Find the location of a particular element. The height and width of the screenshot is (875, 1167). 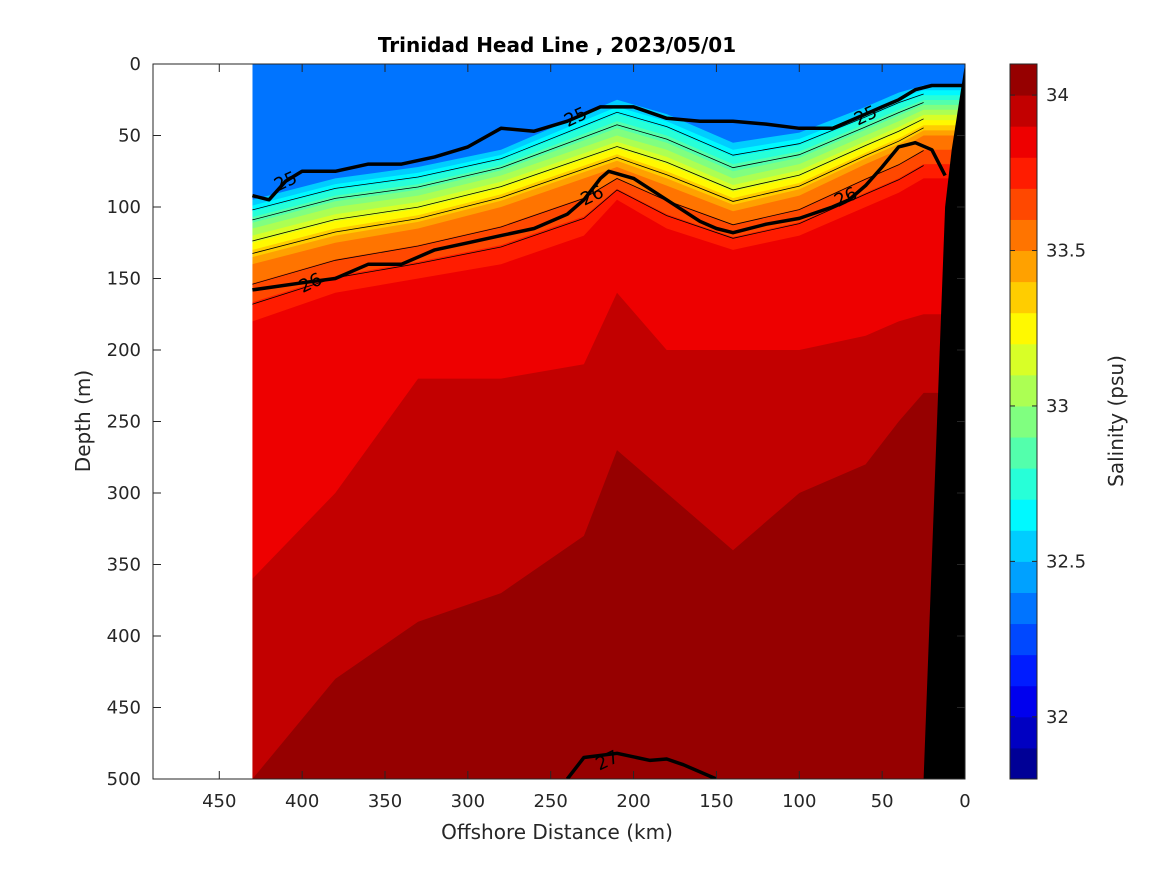

colorbar-tick-label: 34 is located at coordinates (1057, 95).